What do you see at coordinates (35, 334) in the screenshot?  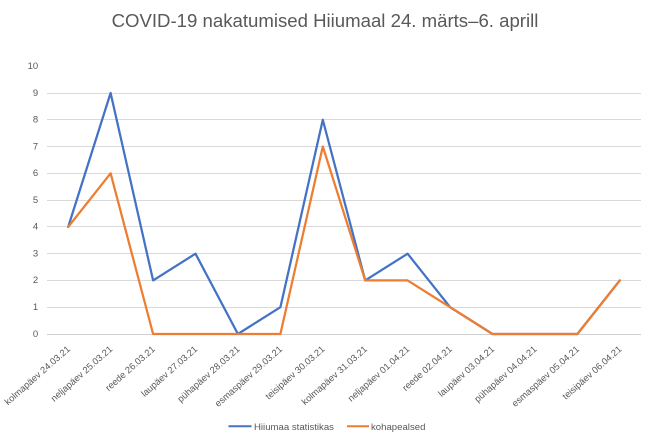 I see `svg-text: 0` at bounding box center [35, 334].